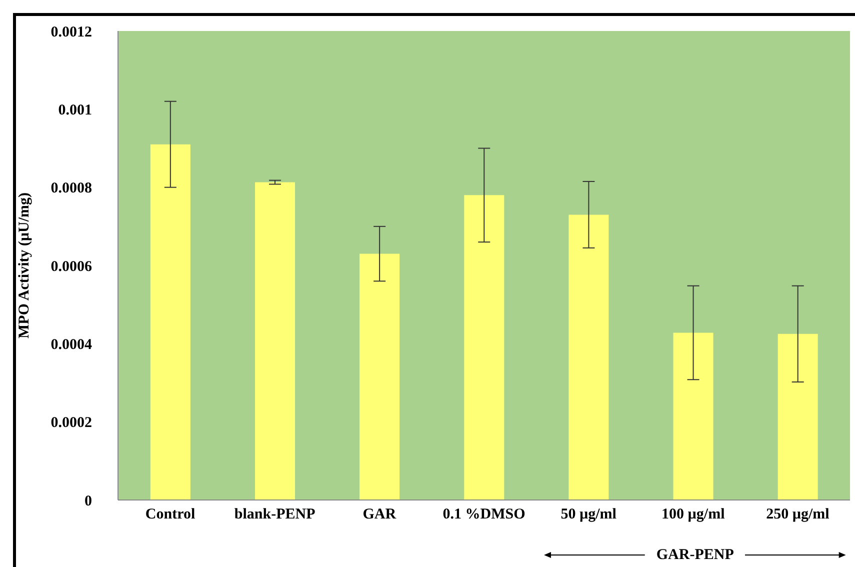 The width and height of the screenshot is (855, 567). I want to click on x-tick-label: GAR, so click(379, 514).